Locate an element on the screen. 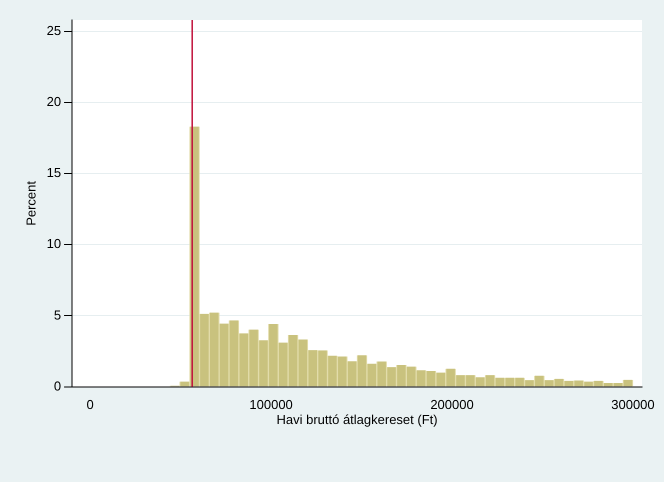 Image resolution: width=664 pixels, height=482 pixels. y-tick-label: 0 is located at coordinates (58, 386).